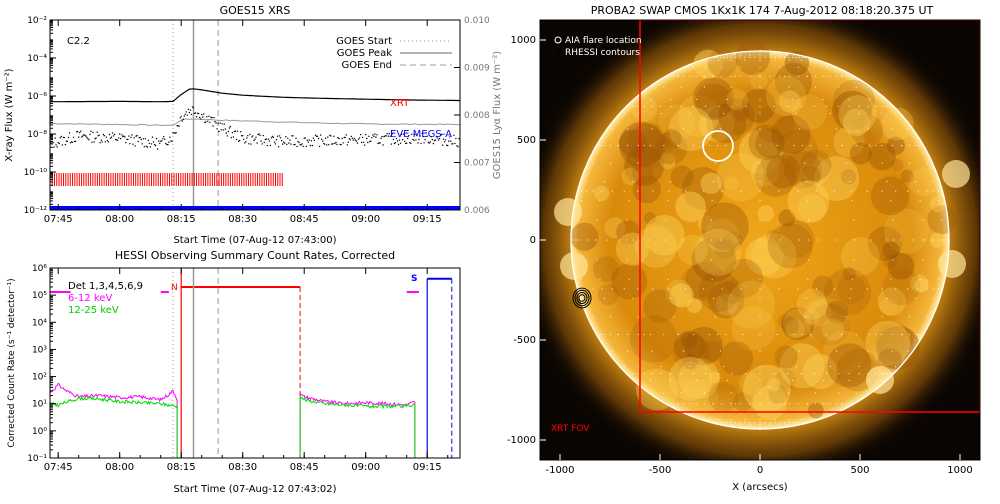 The image size is (1000, 504). Describe the element at coordinates (37, 21) in the screenshot. I see `y-tick-label: 10⁻²` at that location.